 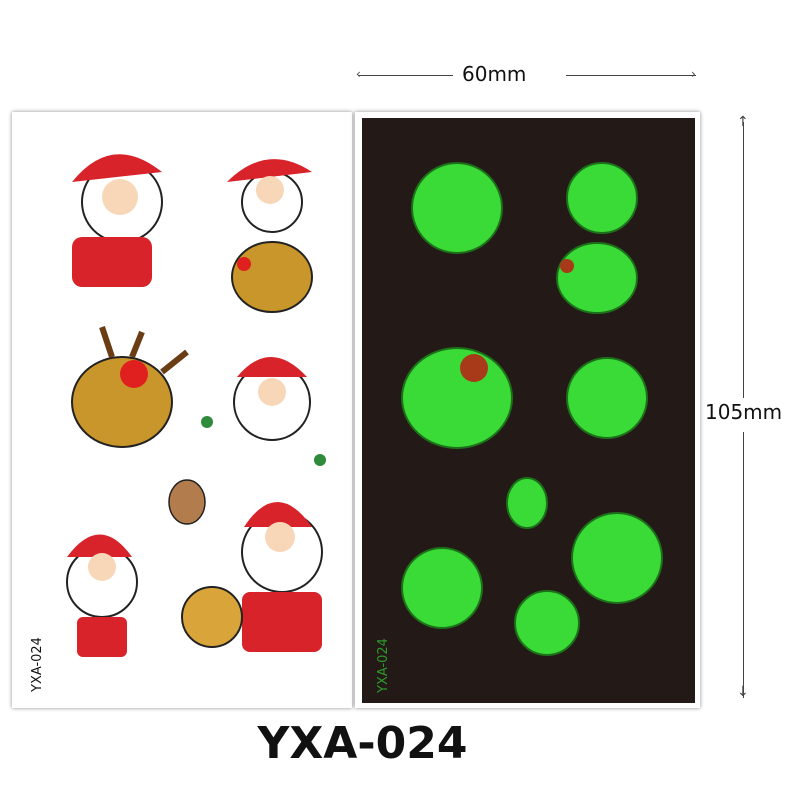 I want to click on arrow-up-icon: ↑, so click(x=743, y=122).